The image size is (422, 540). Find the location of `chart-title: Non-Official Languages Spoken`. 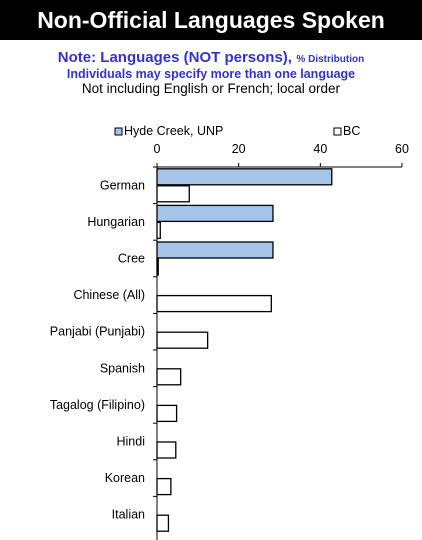

chart-title: Non-Official Languages Spoken is located at coordinates (211, 20).